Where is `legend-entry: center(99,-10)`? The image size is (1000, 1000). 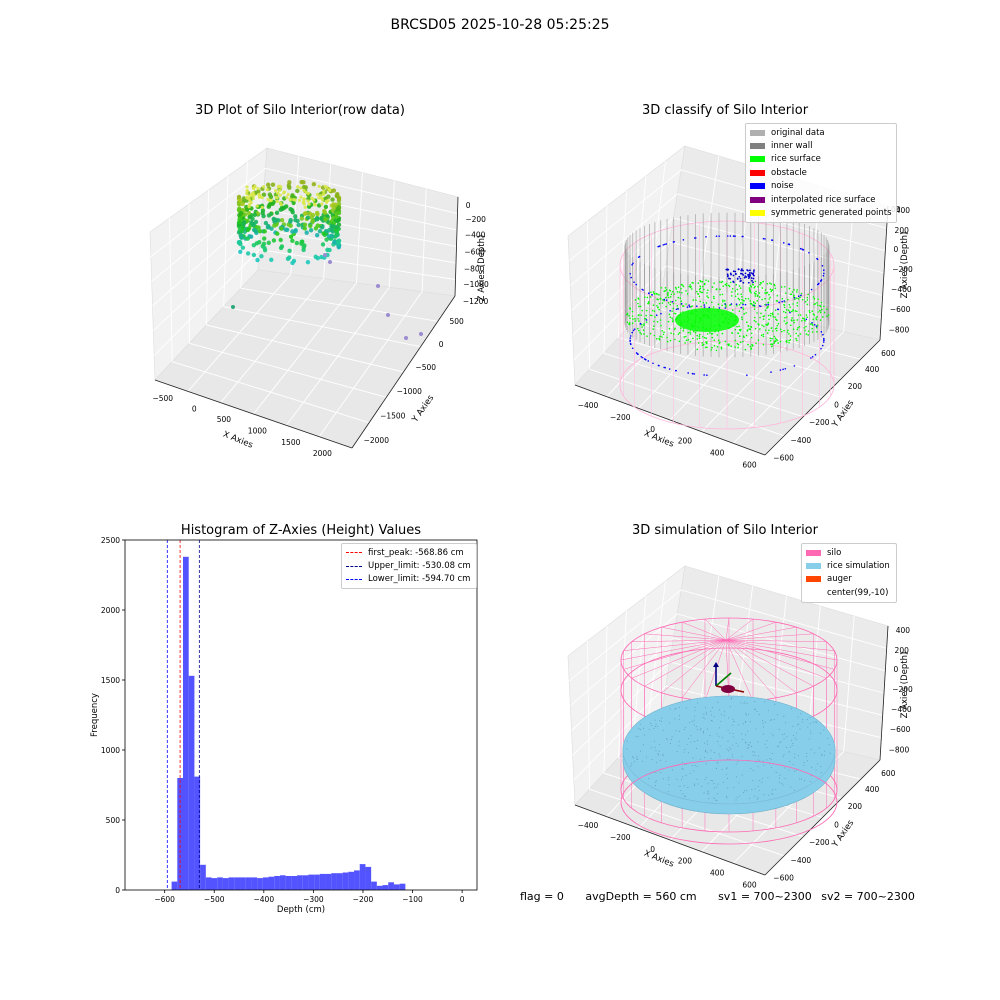
legend-entry: center(99,-10) is located at coordinates (849, 592).